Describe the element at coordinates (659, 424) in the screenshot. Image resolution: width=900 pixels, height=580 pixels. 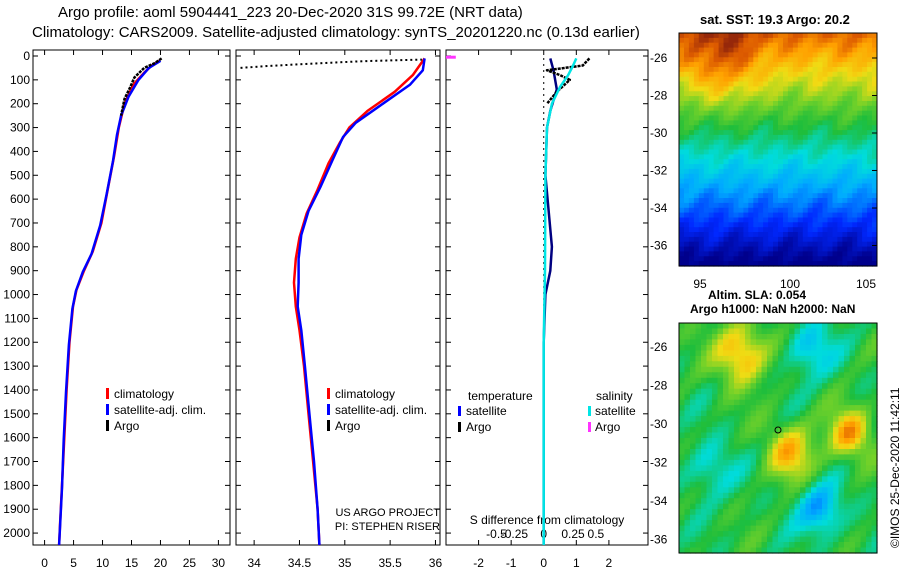
I see `sla-lat-label: -30` at that location.